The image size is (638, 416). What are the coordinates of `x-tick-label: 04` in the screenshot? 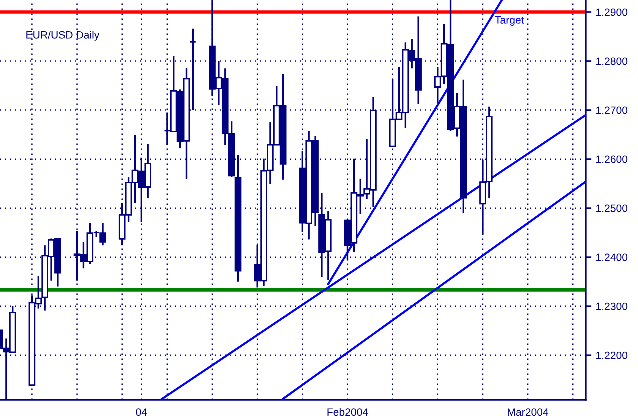 It's located at (142, 412).